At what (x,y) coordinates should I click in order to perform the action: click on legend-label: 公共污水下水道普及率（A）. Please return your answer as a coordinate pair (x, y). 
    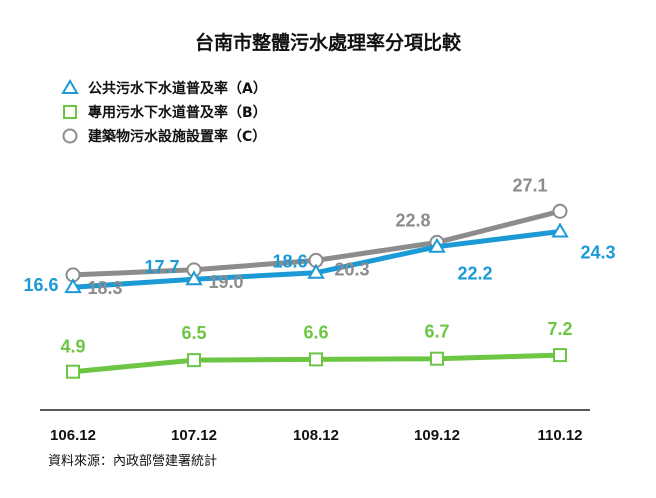
    Looking at the image, I should click on (177, 88).